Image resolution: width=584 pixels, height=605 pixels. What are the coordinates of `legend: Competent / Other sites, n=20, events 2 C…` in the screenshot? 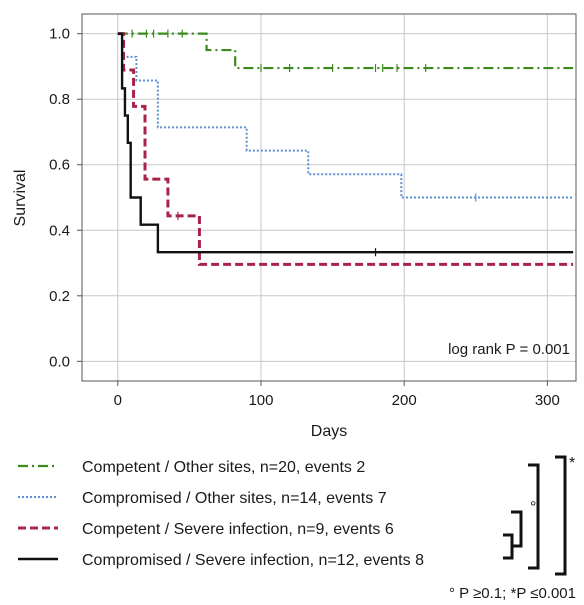 It's located at (221, 514).